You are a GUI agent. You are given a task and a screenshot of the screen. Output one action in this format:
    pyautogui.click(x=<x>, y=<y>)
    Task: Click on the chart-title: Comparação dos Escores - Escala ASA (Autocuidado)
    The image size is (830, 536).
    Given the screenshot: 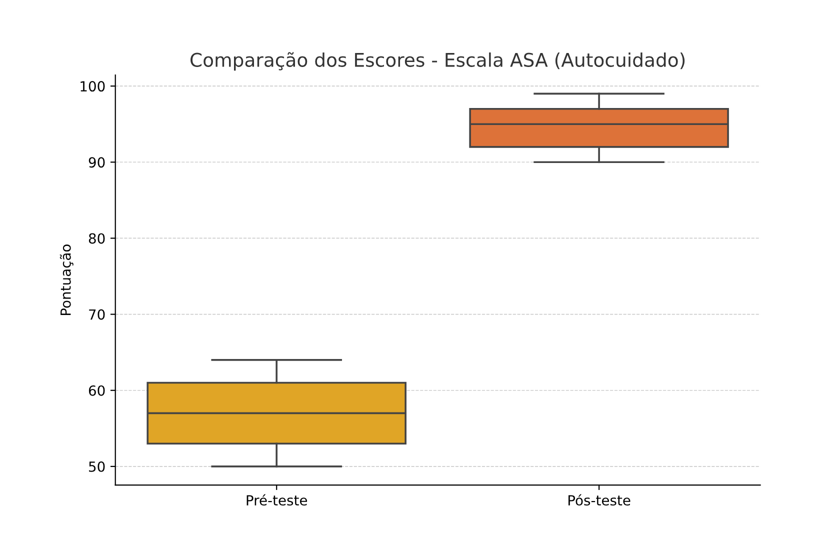 What is the action you would take?
    pyautogui.click(x=437, y=61)
    